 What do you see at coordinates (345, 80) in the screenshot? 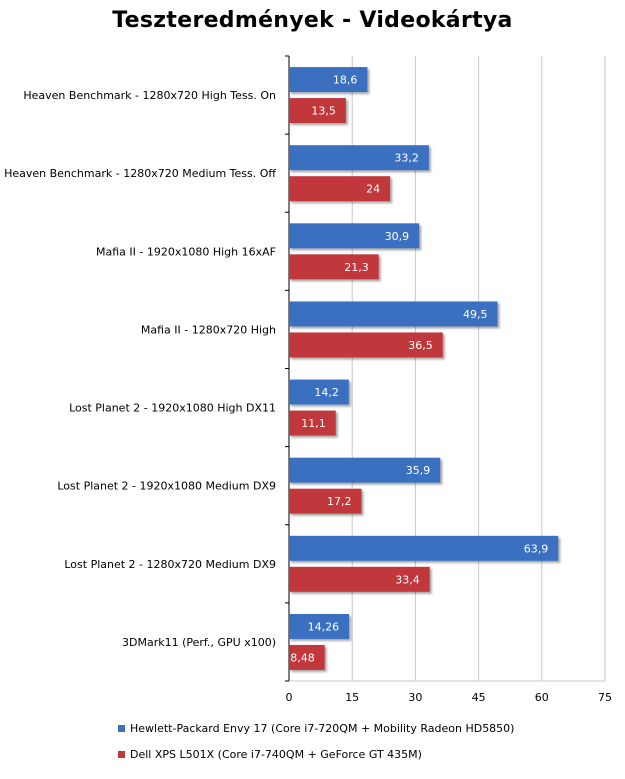
I see `data-label: 18,6` at bounding box center [345, 80].